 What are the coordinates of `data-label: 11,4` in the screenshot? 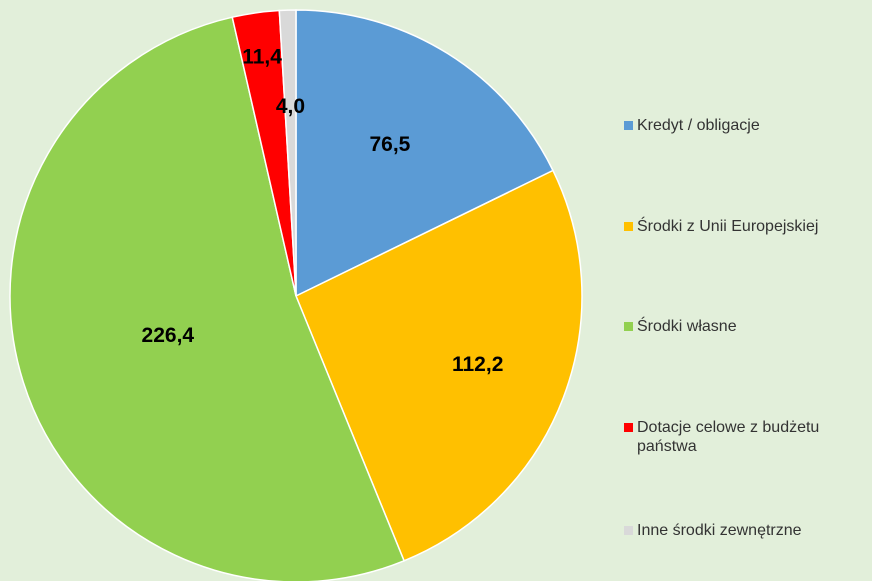 It's located at (262, 57).